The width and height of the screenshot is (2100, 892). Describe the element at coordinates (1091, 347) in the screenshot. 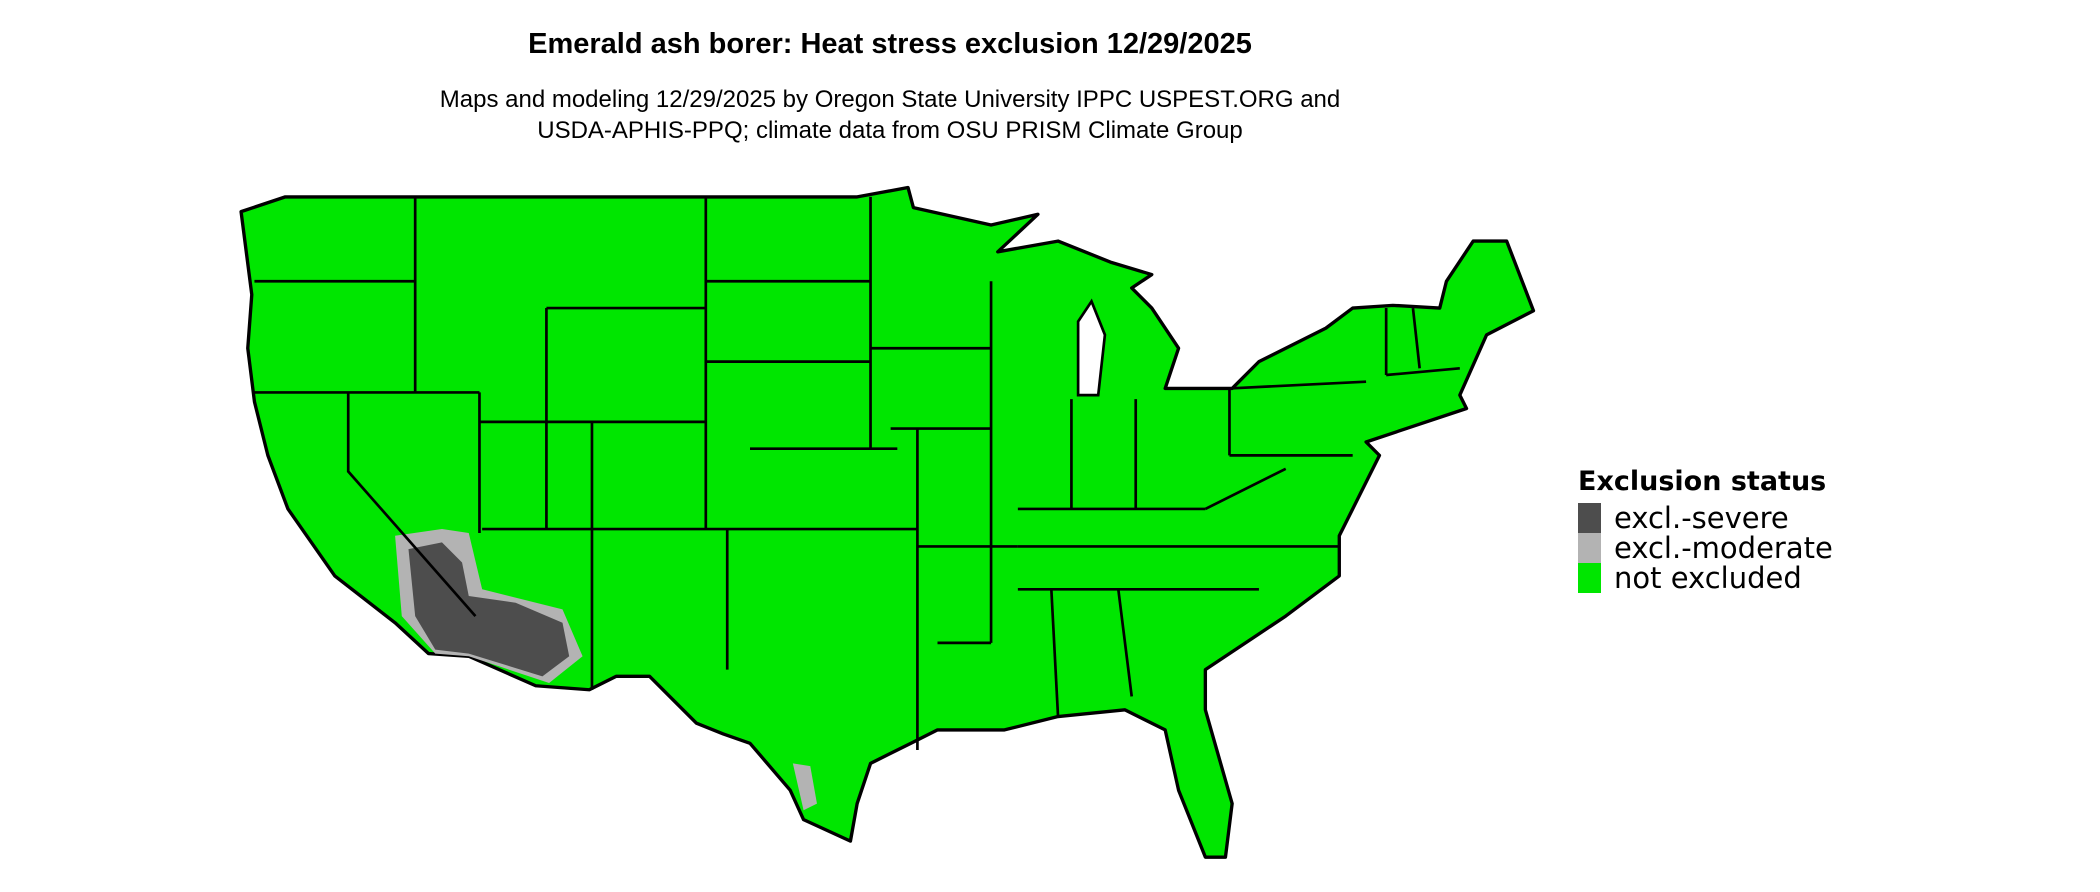

I see `lake-michigan` at that location.